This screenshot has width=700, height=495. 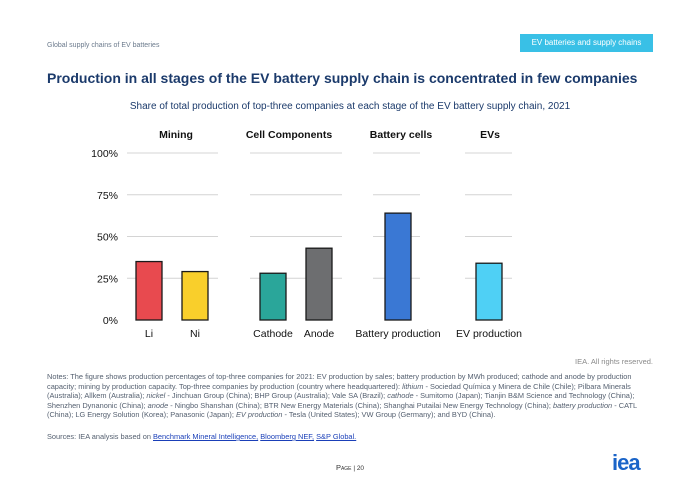 What do you see at coordinates (614, 361) in the screenshot?
I see `rights-notice: IEA. All rights reserved.` at bounding box center [614, 361].